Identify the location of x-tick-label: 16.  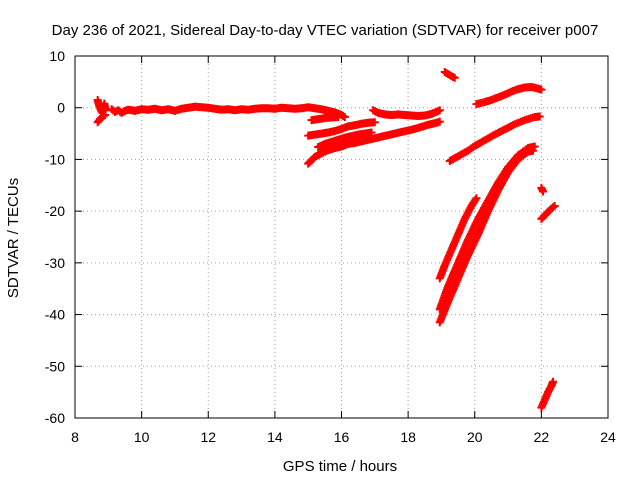
(342, 437).